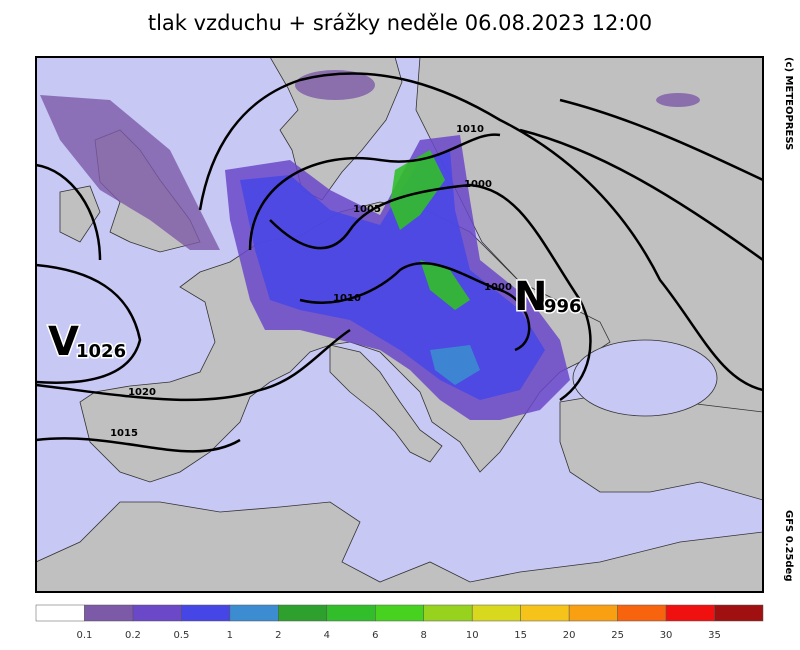 Image resolution: width=800 pixels, height=650 pixels. What do you see at coordinates (124, 433) in the screenshot?
I see `isobar-label: 1015` at bounding box center [124, 433].